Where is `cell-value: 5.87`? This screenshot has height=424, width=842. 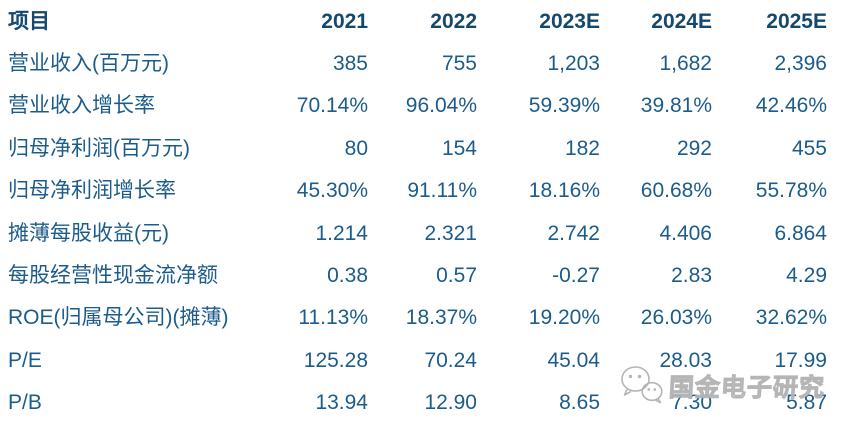
cell-value: 5.87 is located at coordinates (806, 403).